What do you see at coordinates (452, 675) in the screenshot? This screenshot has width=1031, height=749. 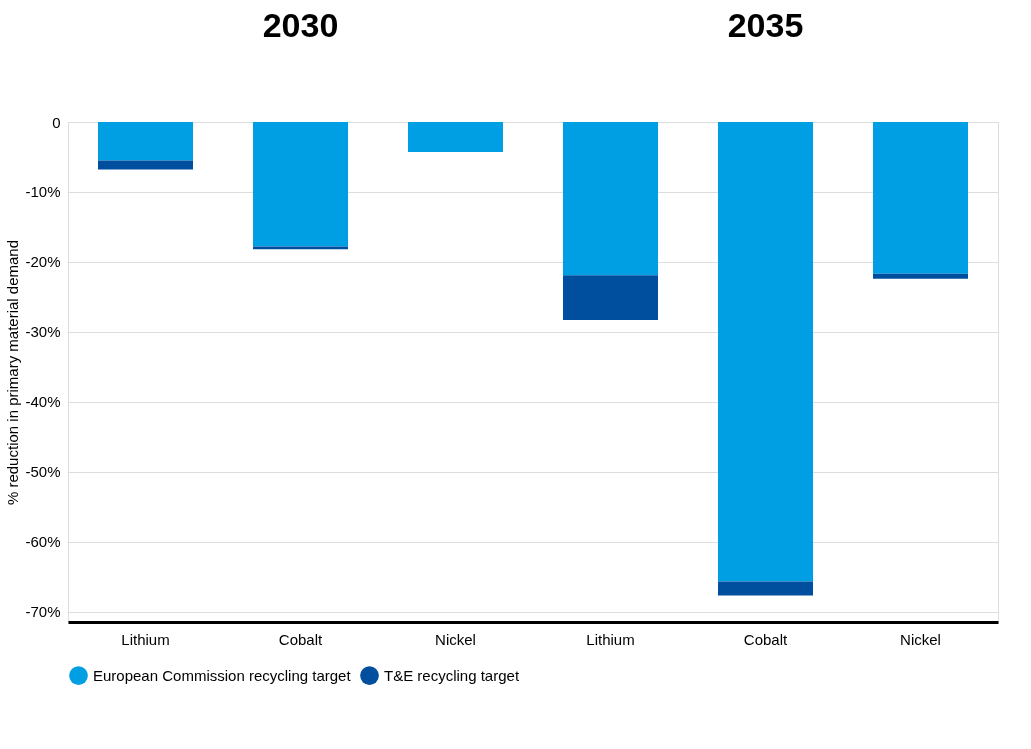 I see `legend-label: T&E recycling target` at bounding box center [452, 675].